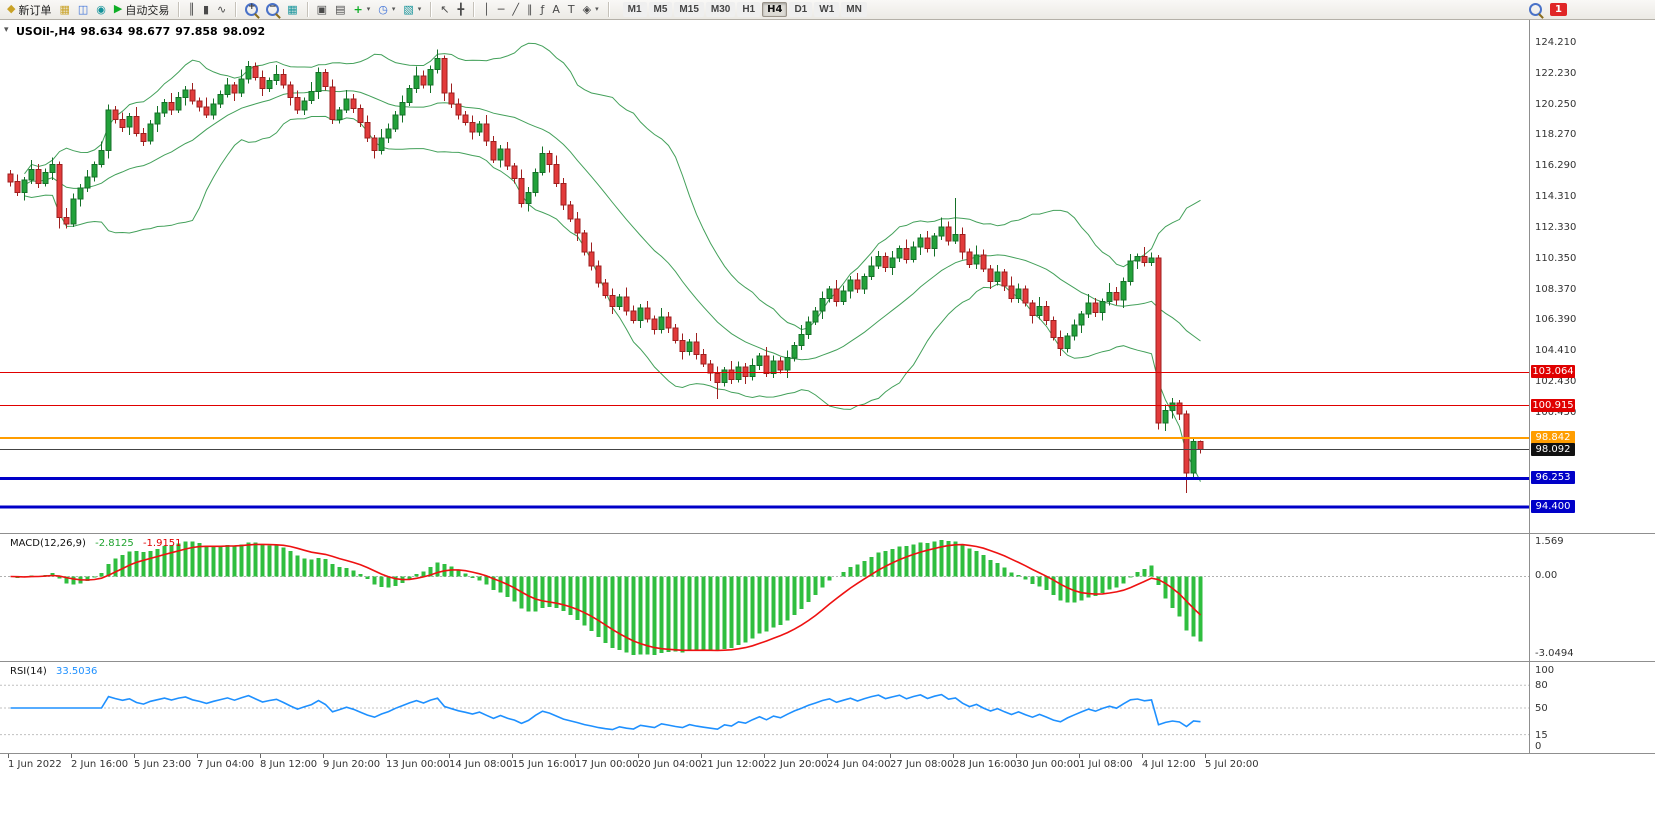 This screenshot has width=1655, height=815. What do you see at coordinates (542, 9) in the screenshot?
I see `fibonacci-button: ƒ` at bounding box center [542, 9].